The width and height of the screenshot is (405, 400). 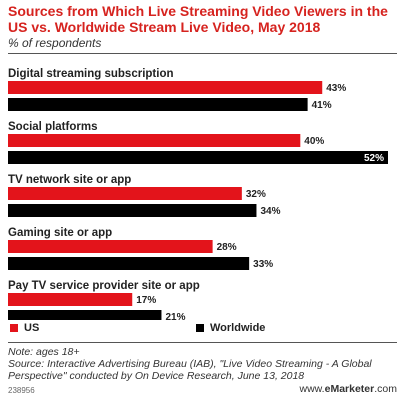 I want to click on note-ages: Note: ages 18+, so click(x=44, y=352).